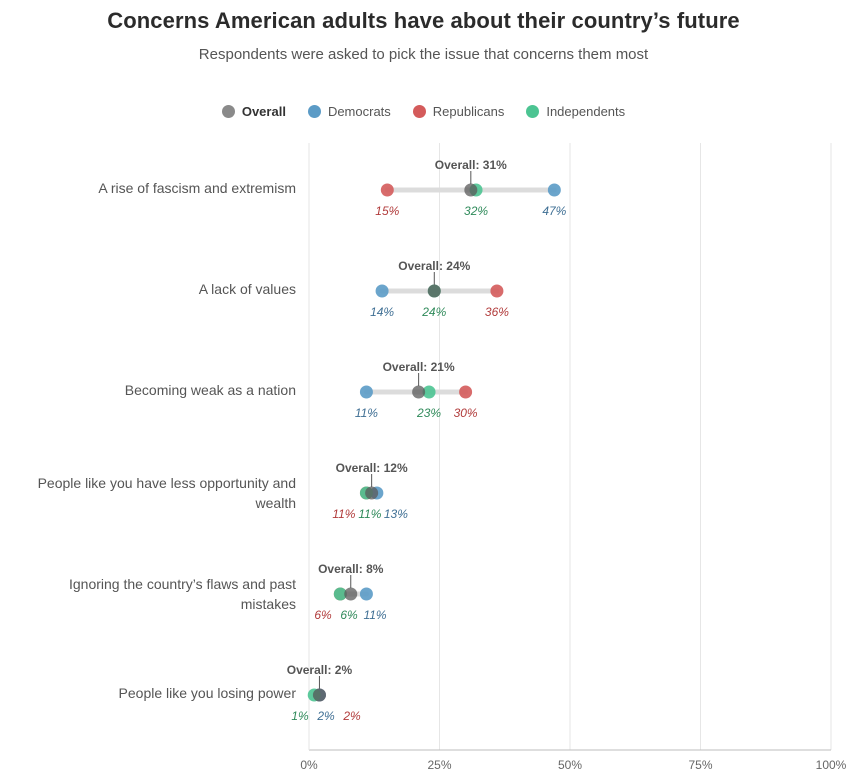 The image size is (857, 780). I want to click on republicans-value-label: 11%, so click(343, 514).